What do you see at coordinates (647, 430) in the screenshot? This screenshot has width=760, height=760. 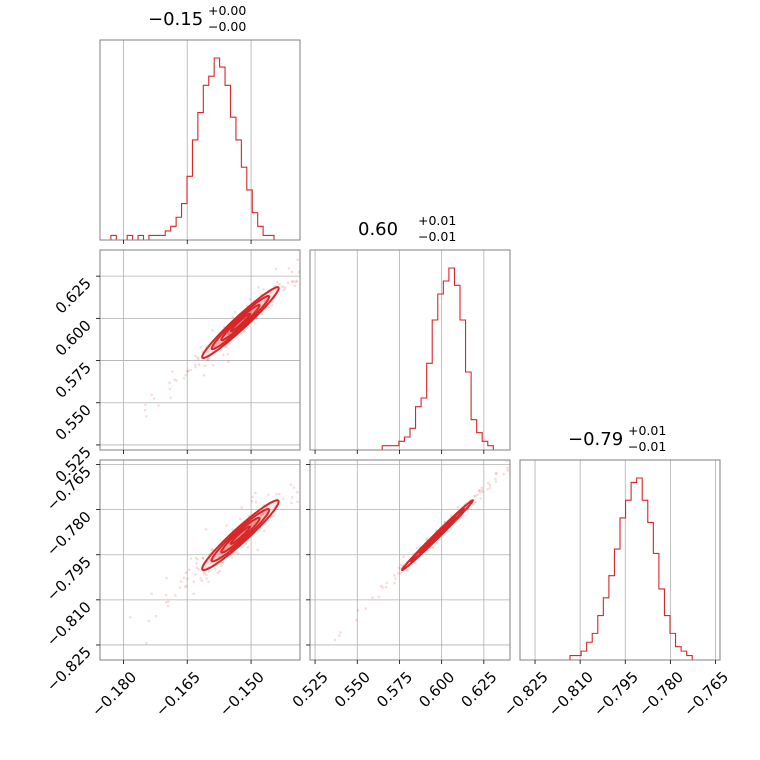 I see `param-title-plus: +0.01` at bounding box center [647, 430].